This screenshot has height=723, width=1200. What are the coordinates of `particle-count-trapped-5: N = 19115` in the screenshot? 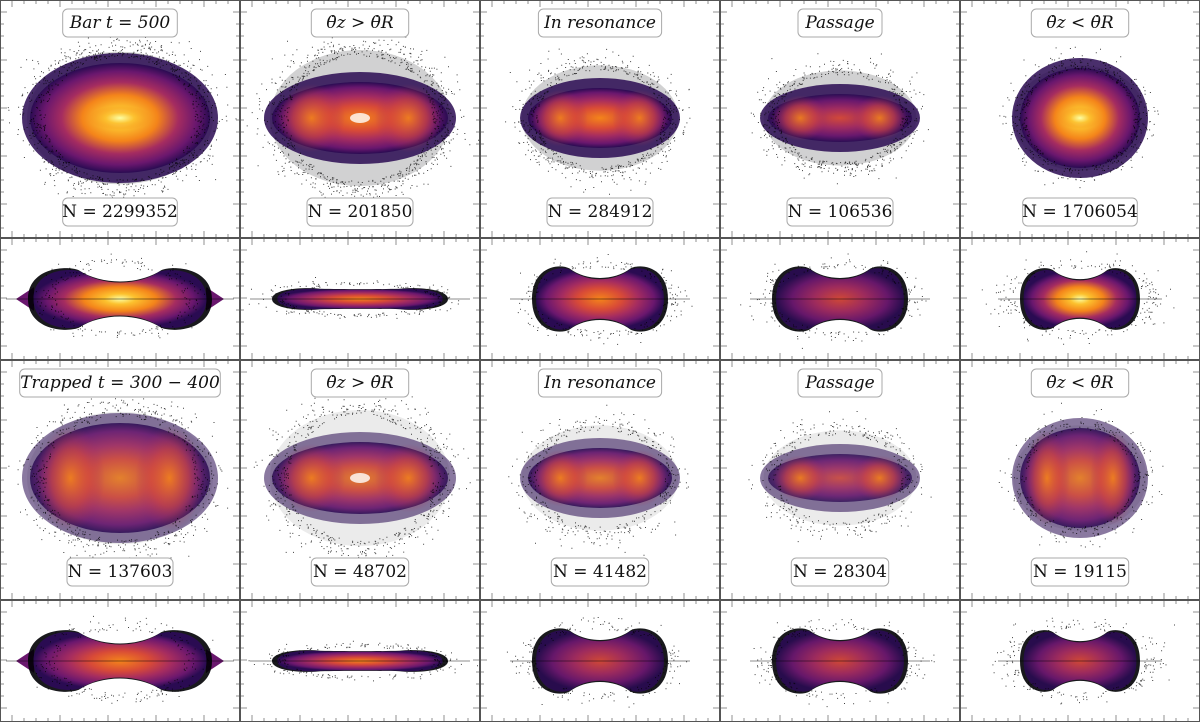 It's located at (1080, 572).